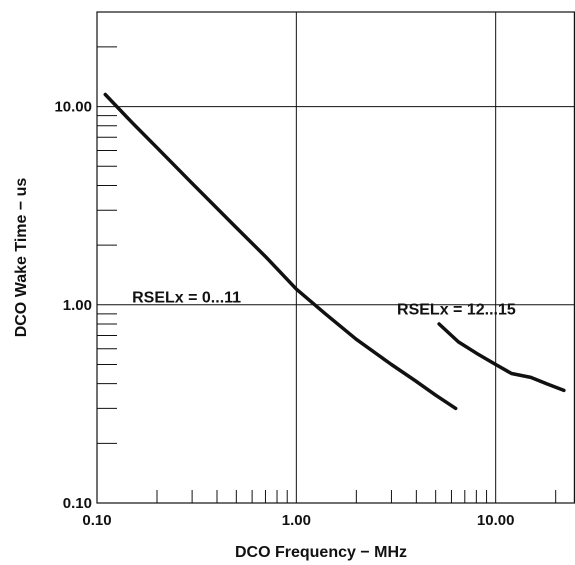  Describe the element at coordinates (77, 305) in the screenshot. I see `y-tick-label: 1.00` at that location.